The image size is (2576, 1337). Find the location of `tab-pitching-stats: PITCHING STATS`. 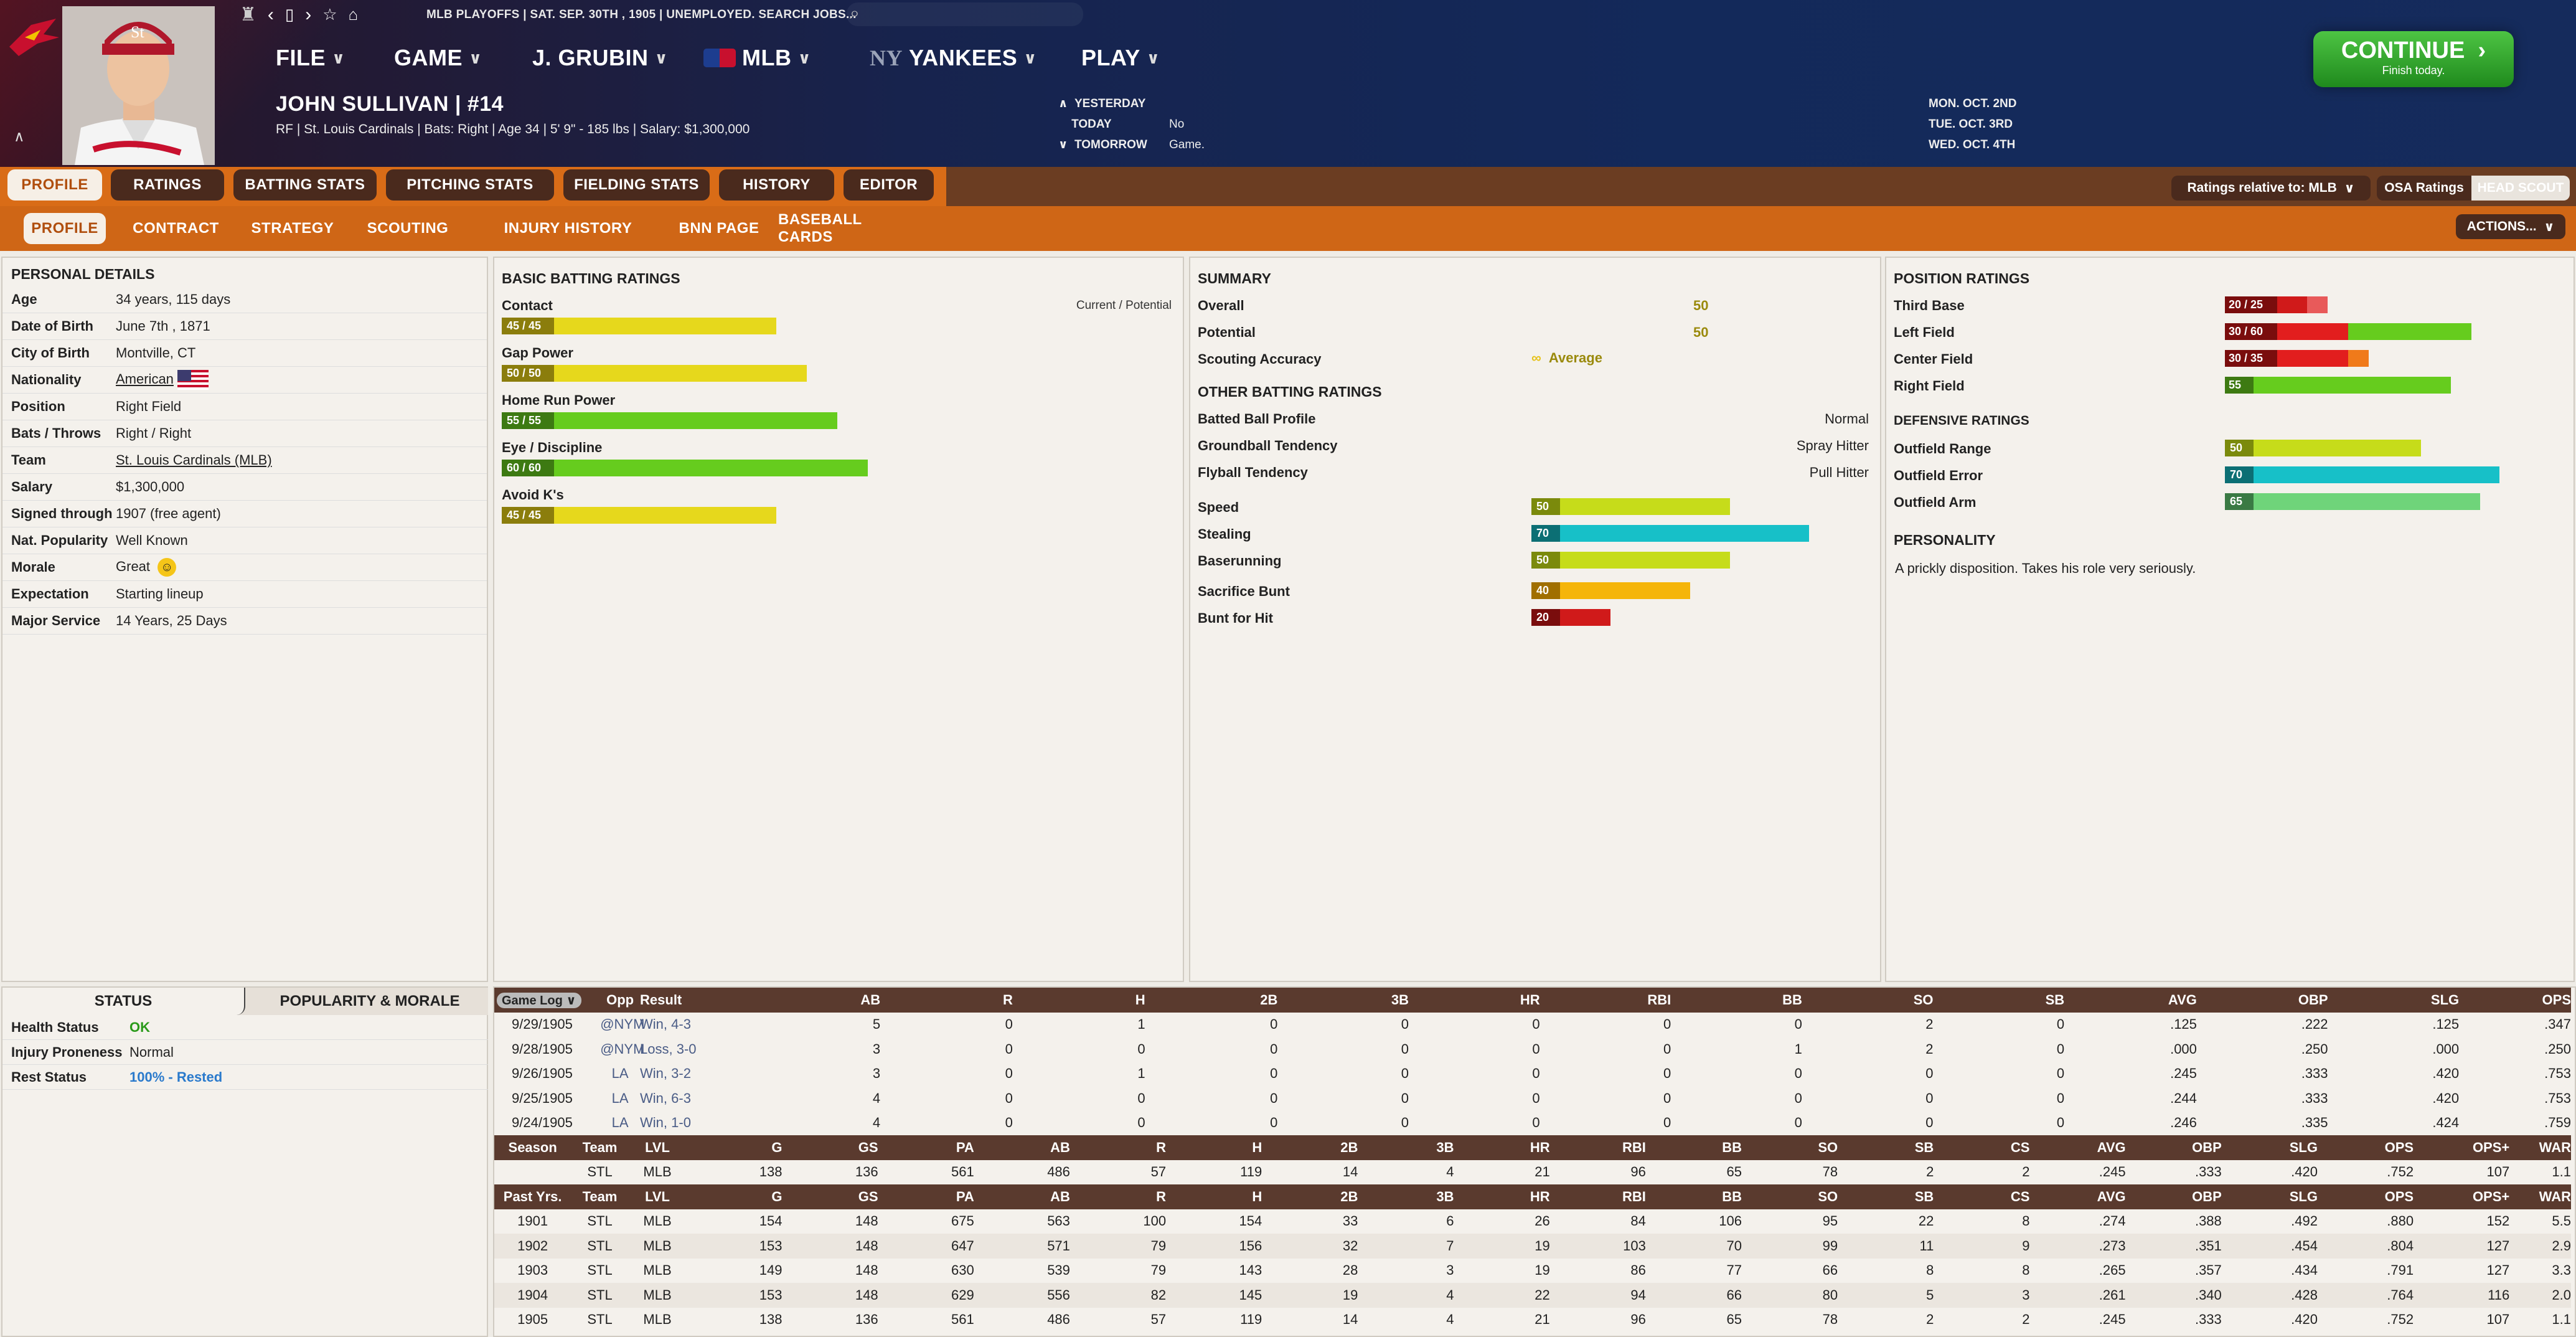

tab-pitching-stats: PITCHING STATS is located at coordinates (470, 185).